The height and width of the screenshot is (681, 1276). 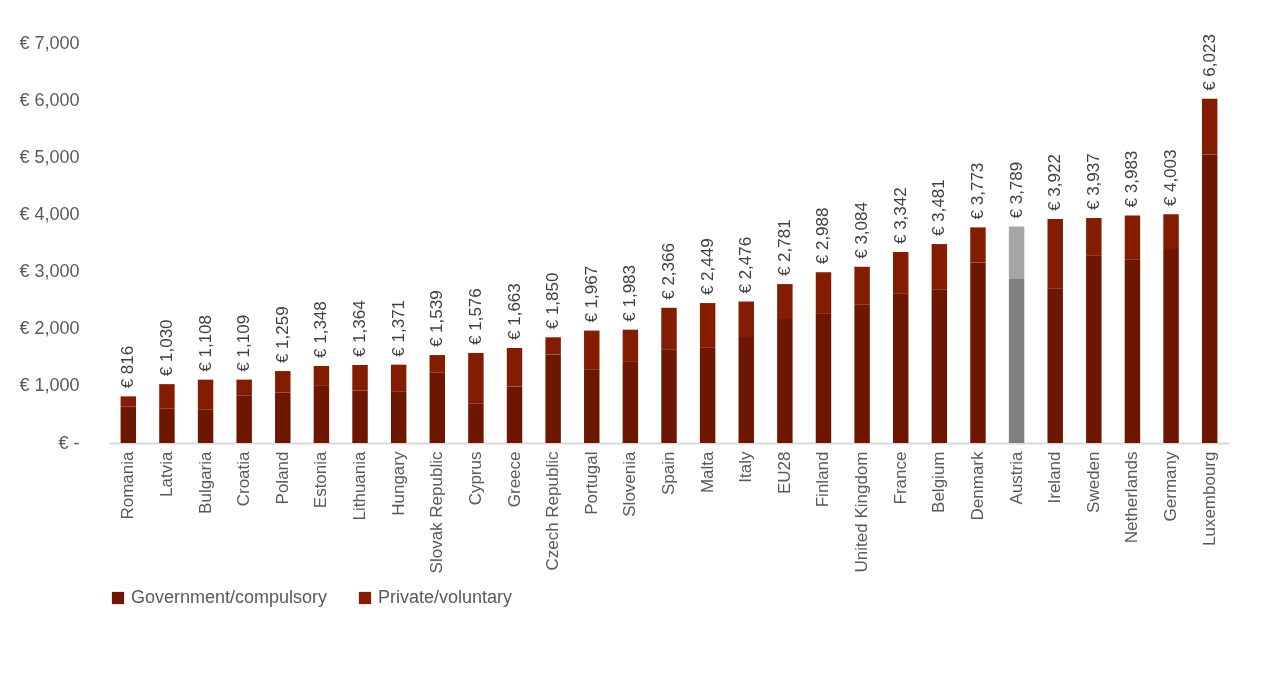 What do you see at coordinates (244, 478) in the screenshot?
I see `x-tick-label: Croatia` at bounding box center [244, 478].